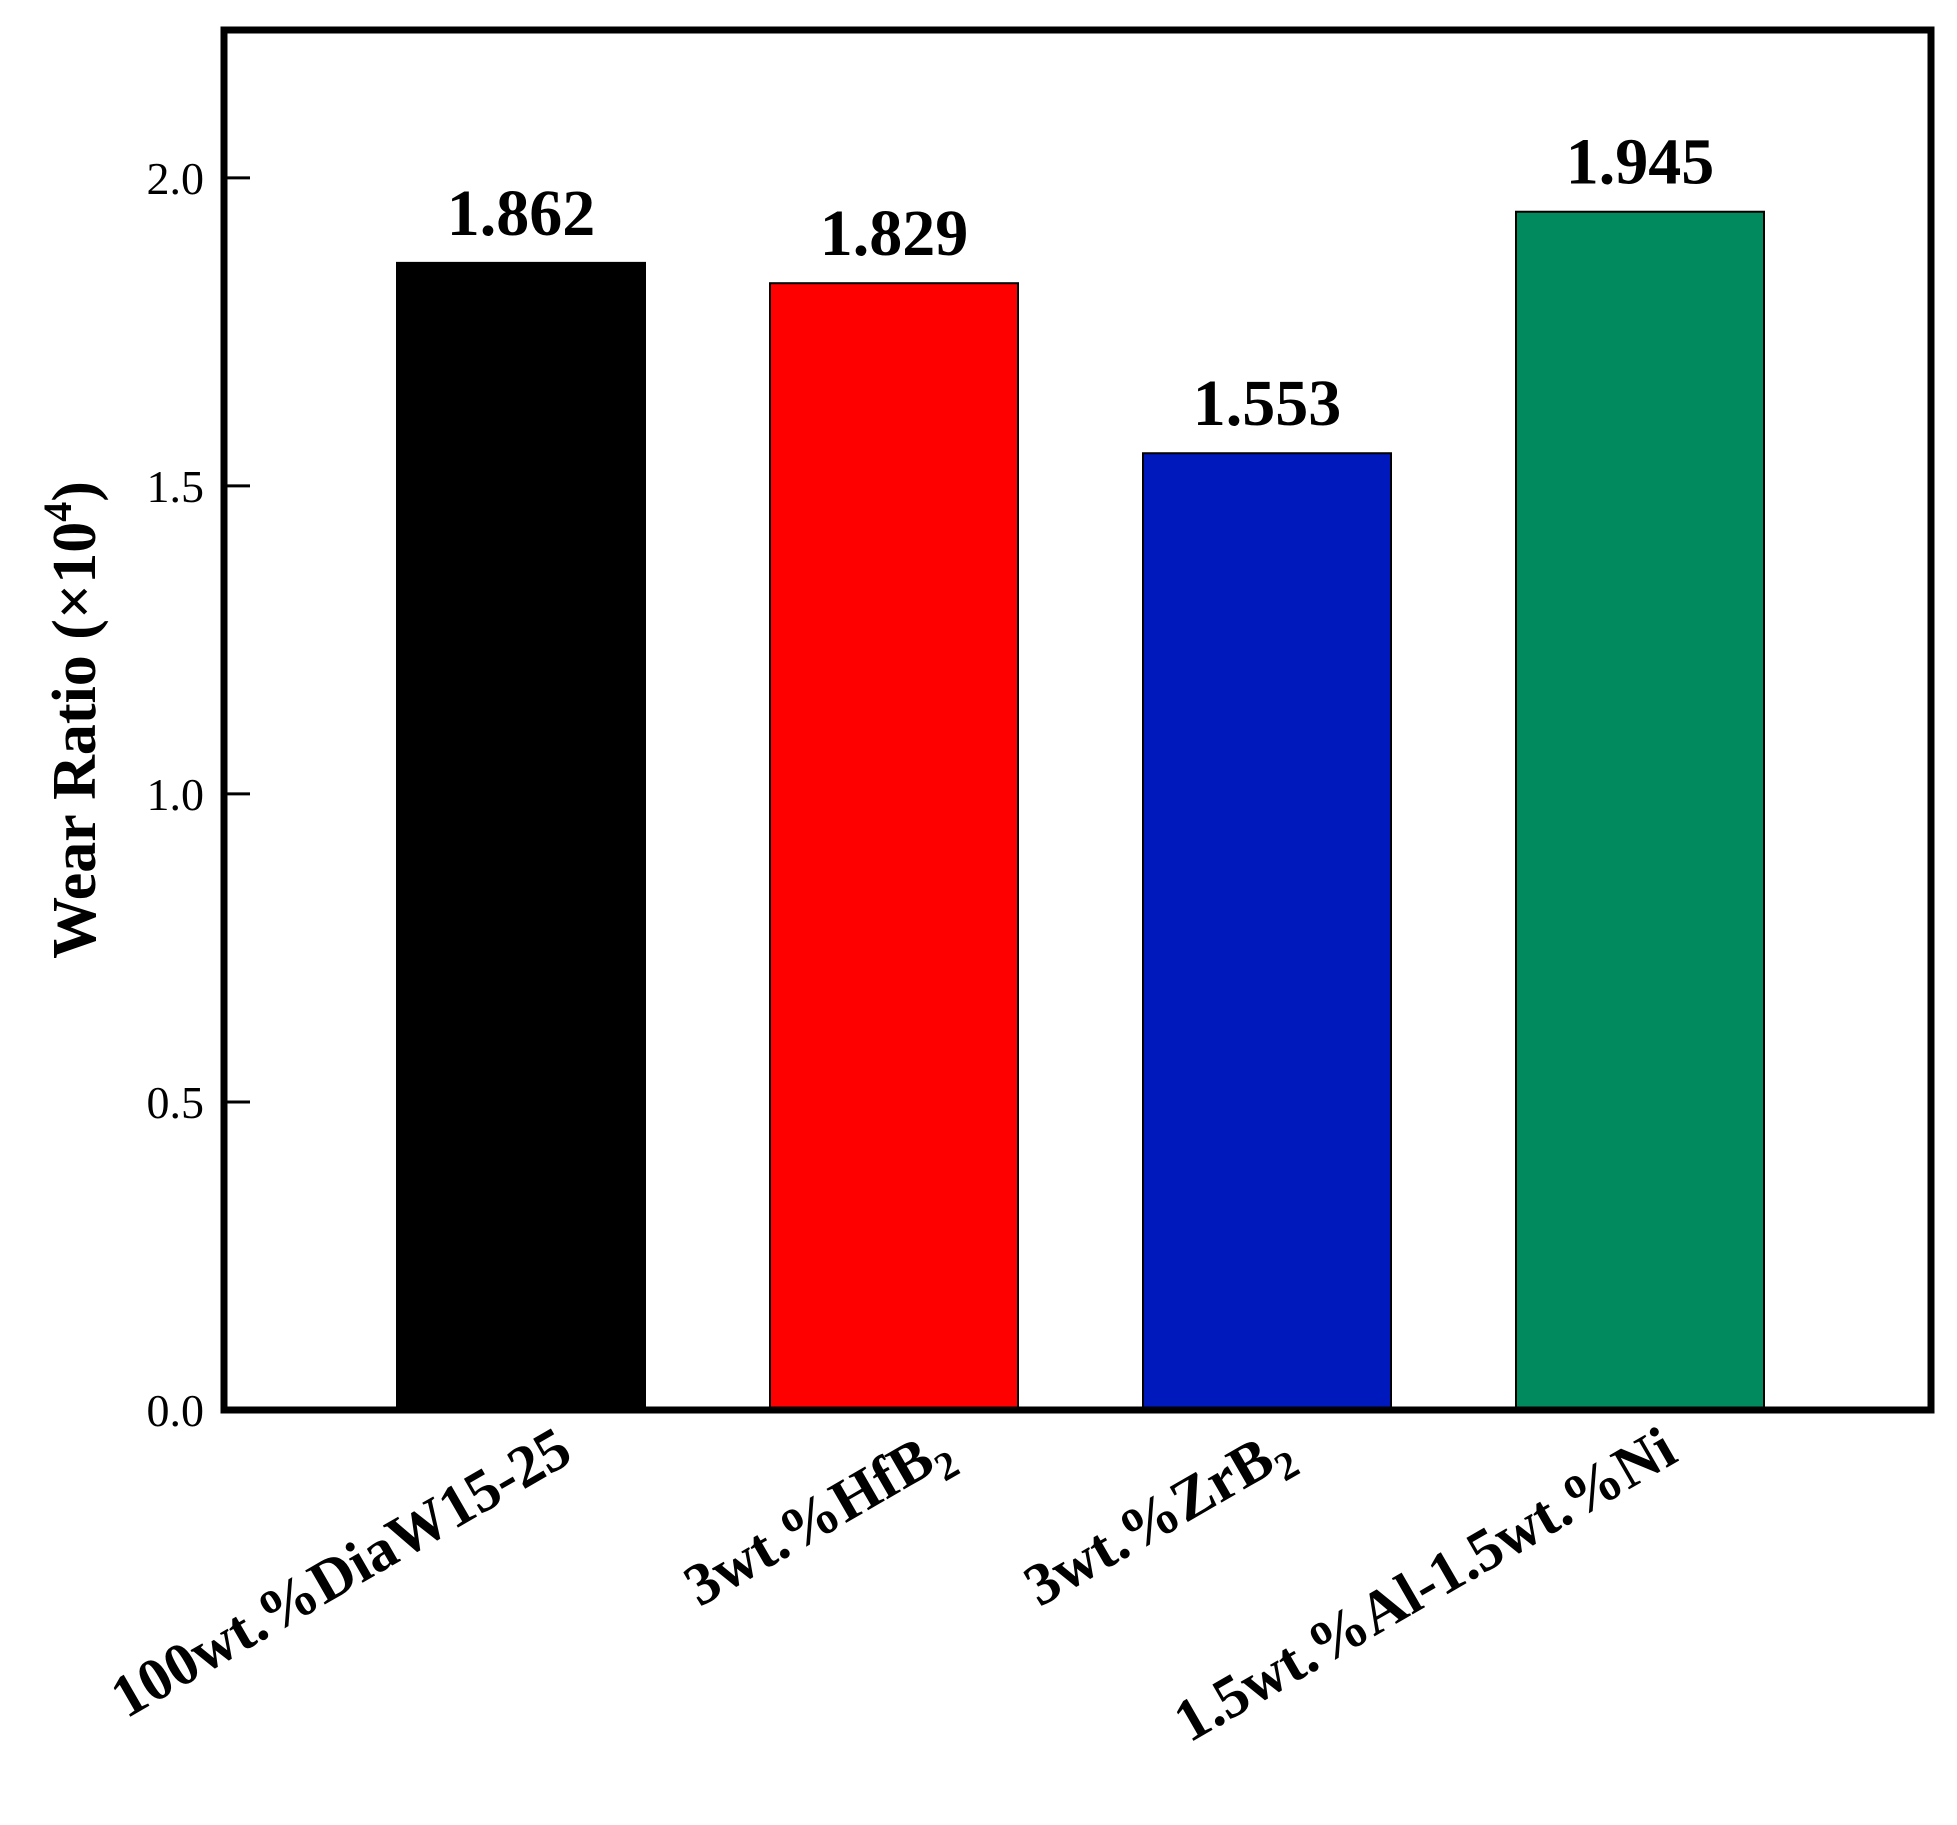 Image resolution: width=1957 pixels, height=1825 pixels. Describe the element at coordinates (176, 1410) in the screenshot. I see `y-tick-label-0: 0.0` at that location.